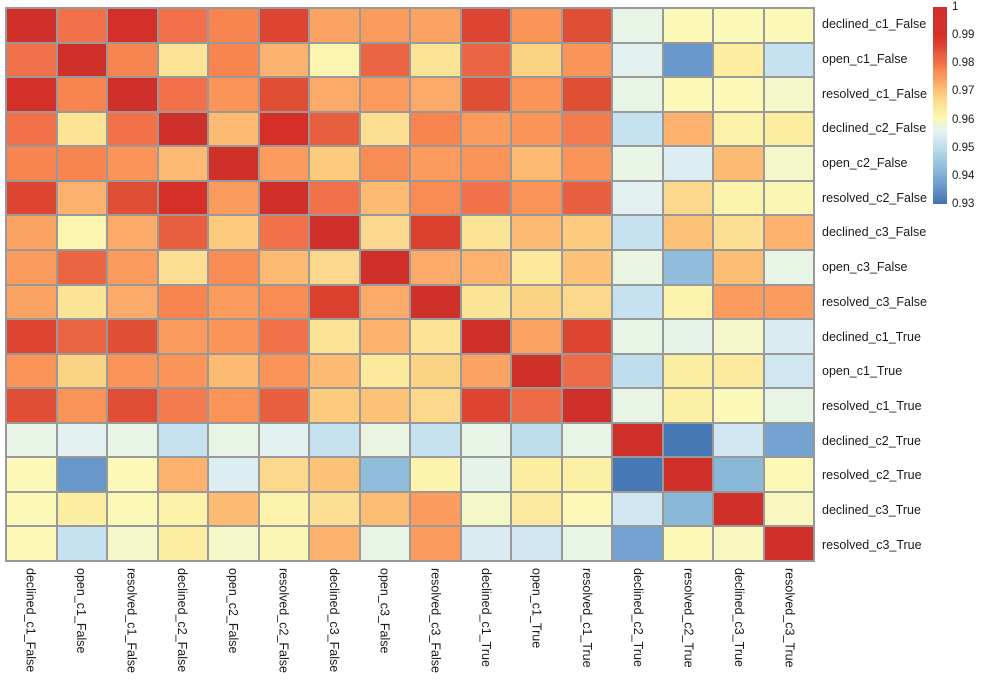  What do you see at coordinates (865, 267) in the screenshot?
I see `row-label: open_c3_False` at bounding box center [865, 267].